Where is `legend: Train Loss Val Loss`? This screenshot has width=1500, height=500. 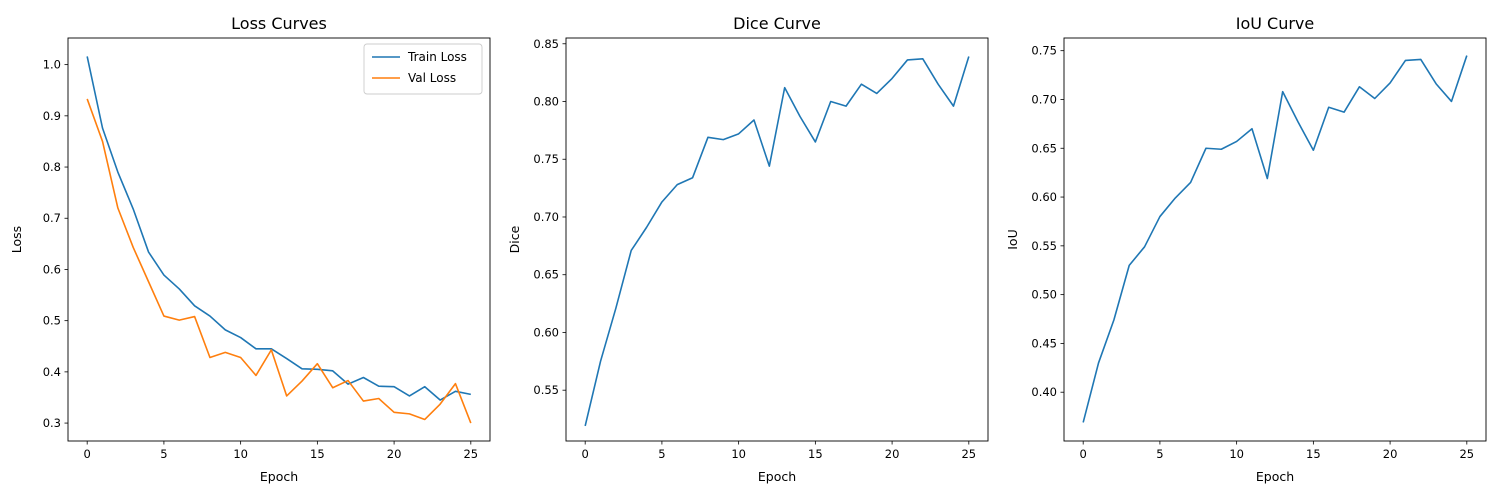 legend: Train Loss Val Loss is located at coordinates (423, 69).